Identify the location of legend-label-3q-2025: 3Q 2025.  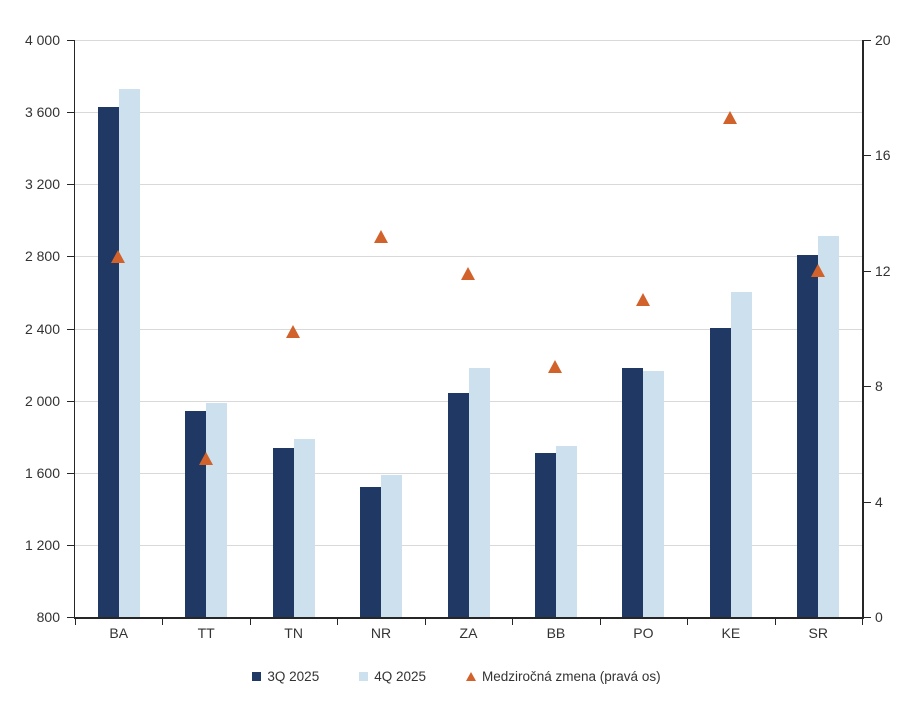
(293, 676).